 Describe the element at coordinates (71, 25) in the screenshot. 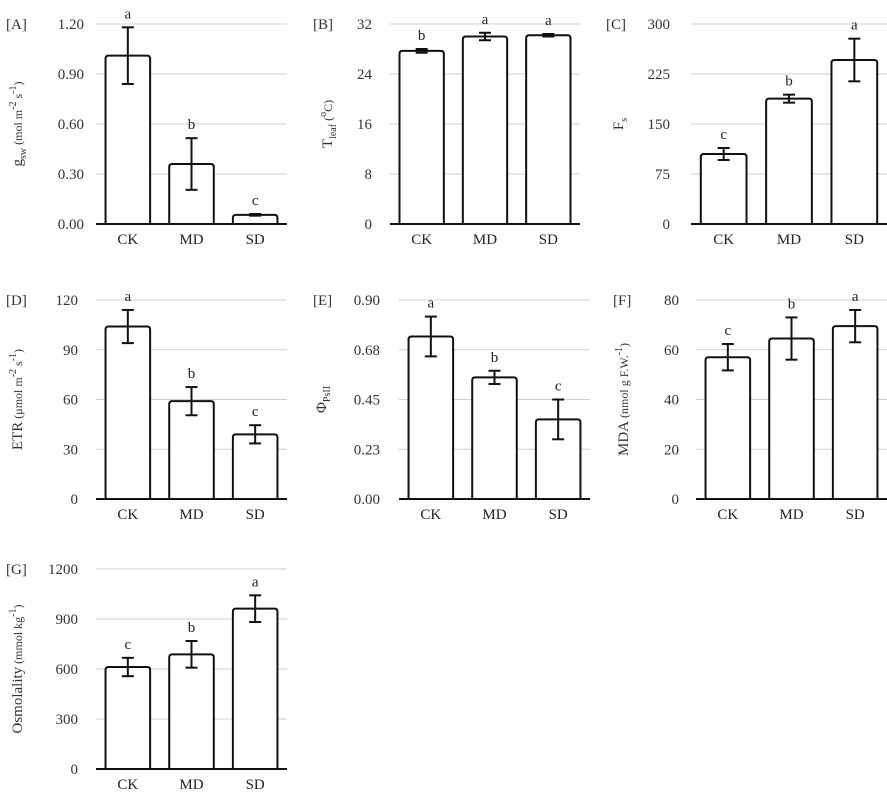

I see `y-tick-label: 1.20` at that location.